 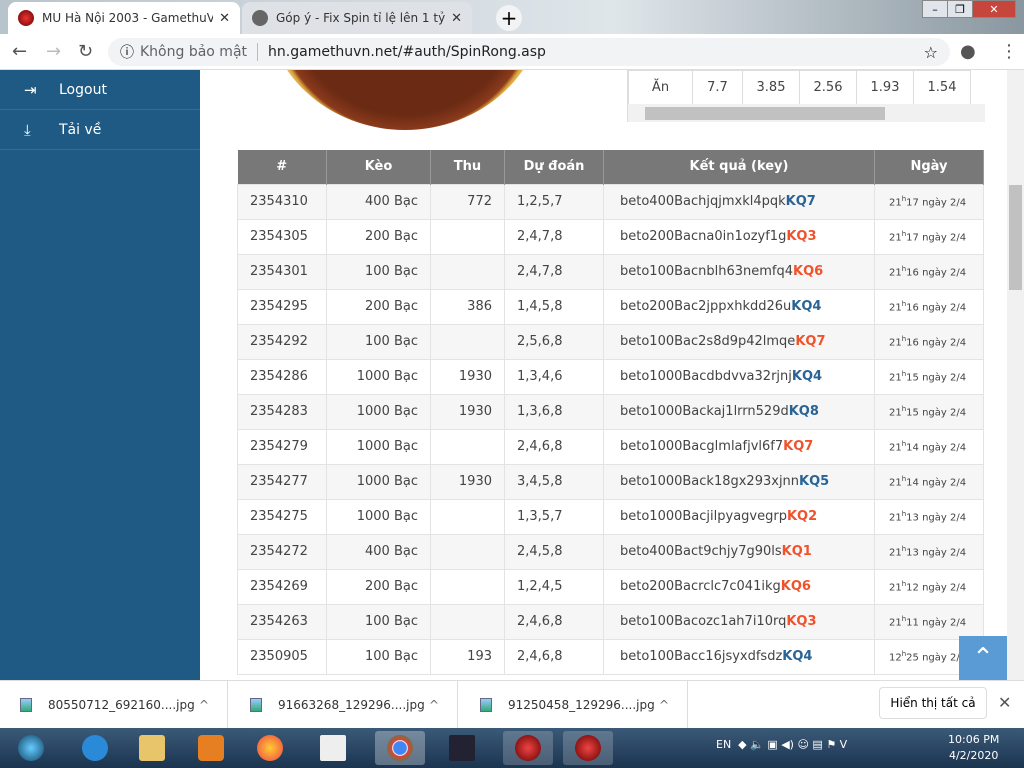 I want to click on spin-wheel-image, so click(x=405, y=100).